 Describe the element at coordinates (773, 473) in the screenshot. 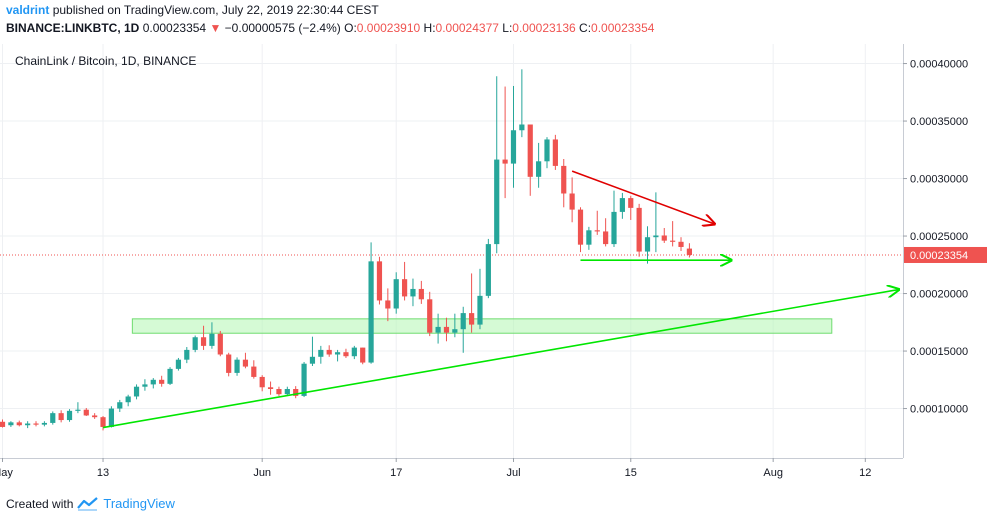

I see `x-tick-label: Aug` at that location.